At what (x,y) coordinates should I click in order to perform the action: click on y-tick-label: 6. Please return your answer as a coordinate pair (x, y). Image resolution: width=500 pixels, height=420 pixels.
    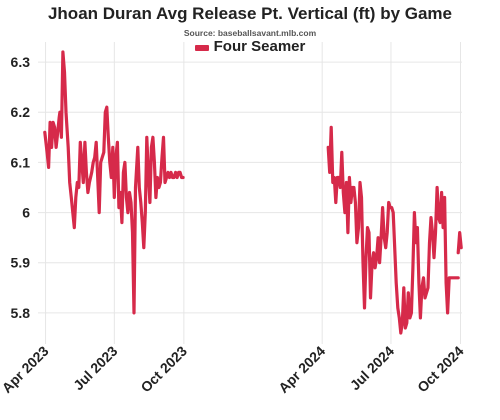
    Looking at the image, I should click on (26, 213).